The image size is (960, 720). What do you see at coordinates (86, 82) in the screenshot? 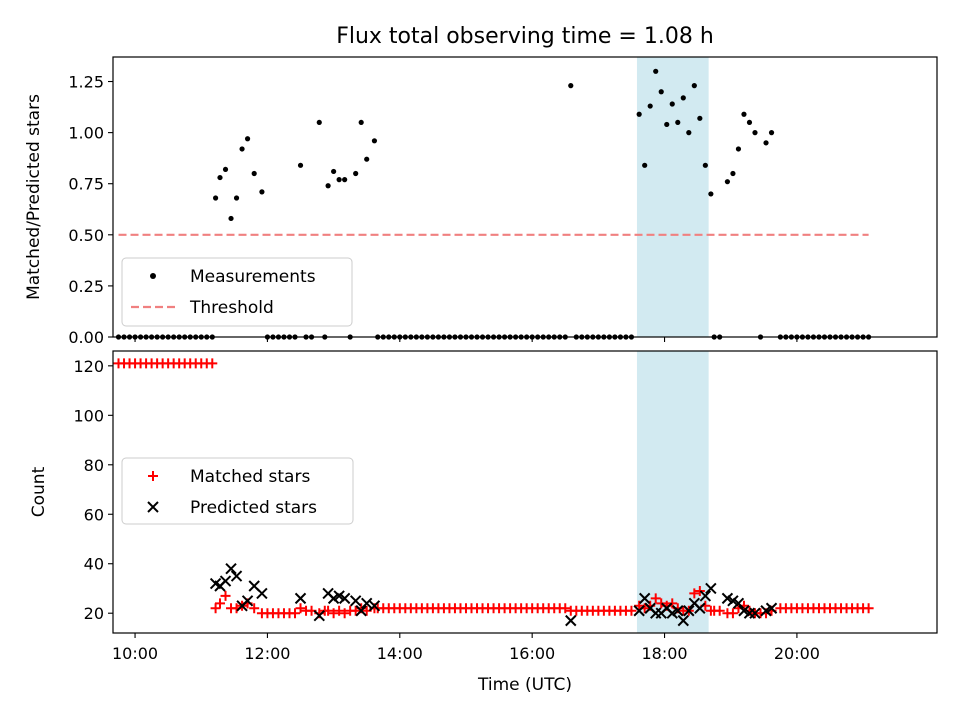
I see `top-y-tick-label-5: 1.25` at bounding box center [86, 82].